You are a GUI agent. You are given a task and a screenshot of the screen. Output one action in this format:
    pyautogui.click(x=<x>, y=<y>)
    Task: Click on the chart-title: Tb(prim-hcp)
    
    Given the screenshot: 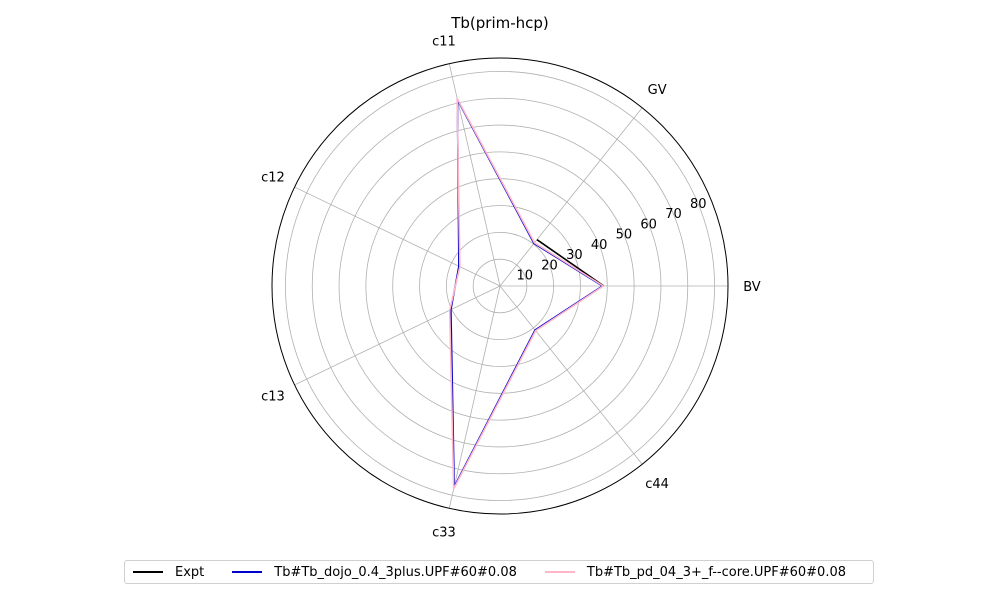 What is the action you would take?
    pyautogui.click(x=499, y=23)
    